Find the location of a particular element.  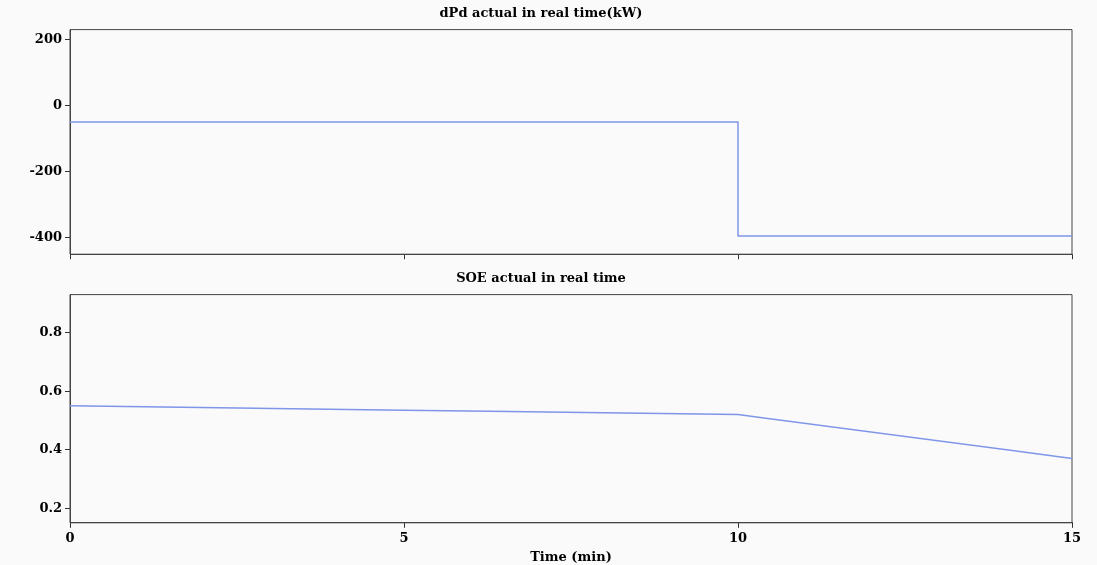

y-tick-label: 0.2 is located at coordinates (50, 507).